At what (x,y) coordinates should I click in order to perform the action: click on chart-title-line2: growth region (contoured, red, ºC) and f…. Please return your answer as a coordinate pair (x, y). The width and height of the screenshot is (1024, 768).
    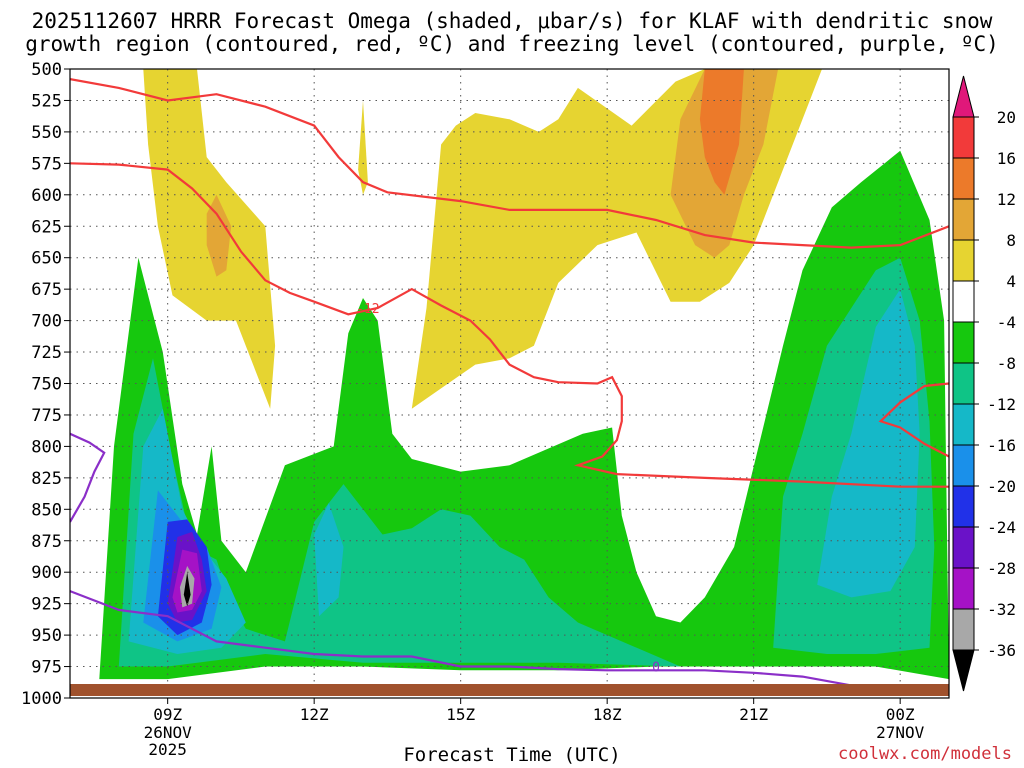
    Looking at the image, I should click on (512, 44).